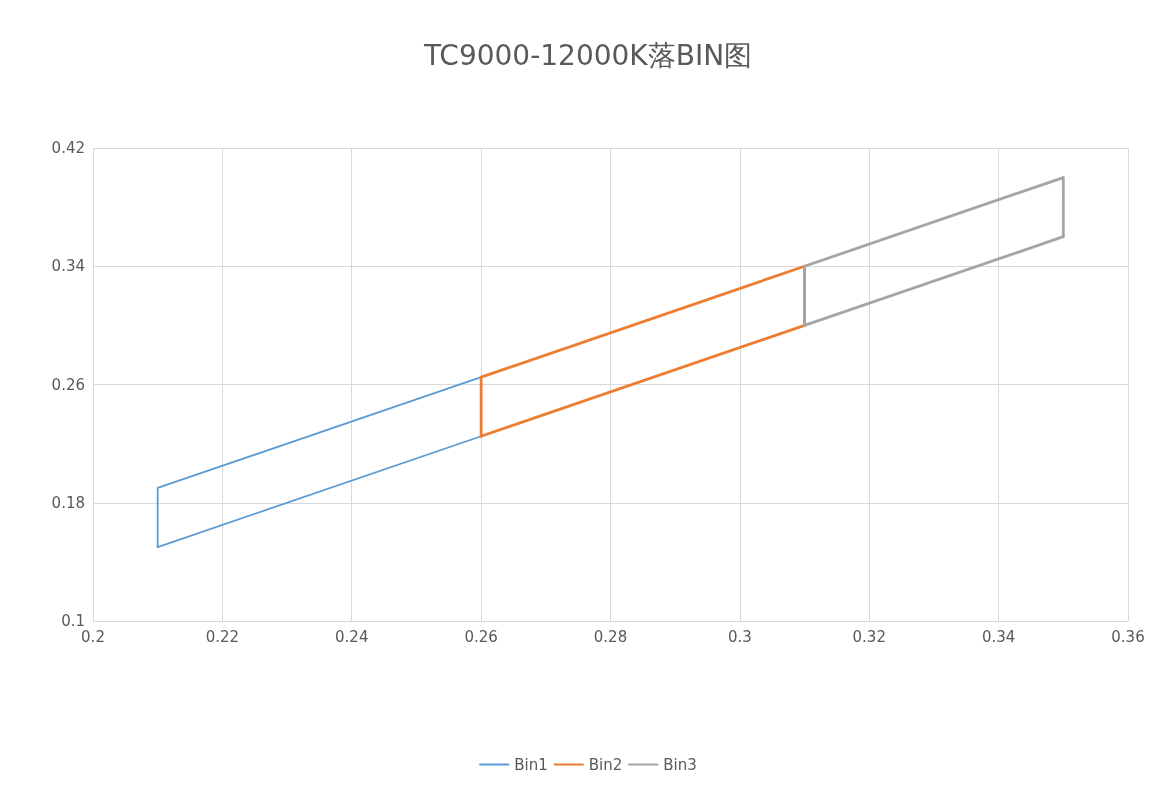 The image size is (1176, 799). I want to click on legend-label: Bin3, so click(680, 764).